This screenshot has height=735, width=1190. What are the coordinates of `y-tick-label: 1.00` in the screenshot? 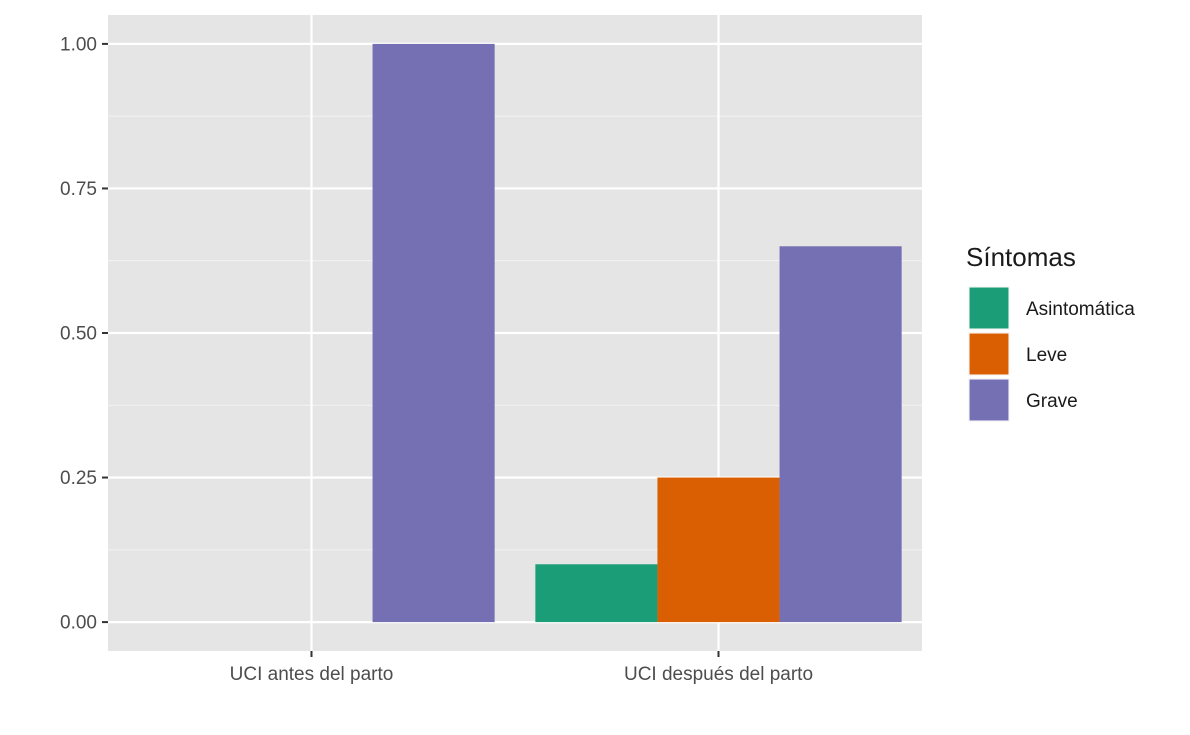 It's located at (78, 44).